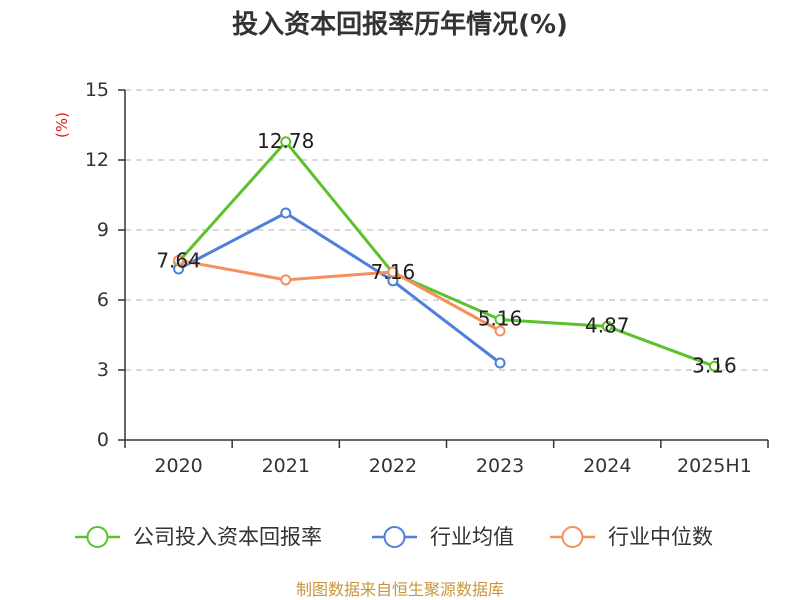 The width and height of the screenshot is (800, 600). I want to click on y-tick-label: 0, so click(103, 440).